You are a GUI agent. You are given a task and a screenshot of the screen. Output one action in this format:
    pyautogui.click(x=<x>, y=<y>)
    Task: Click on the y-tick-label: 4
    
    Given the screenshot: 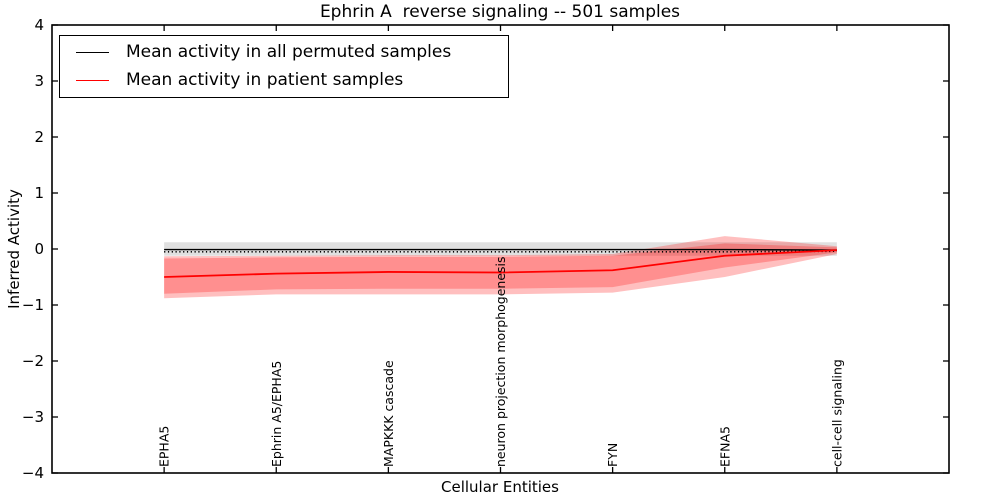 What is the action you would take?
    pyautogui.click(x=39, y=25)
    